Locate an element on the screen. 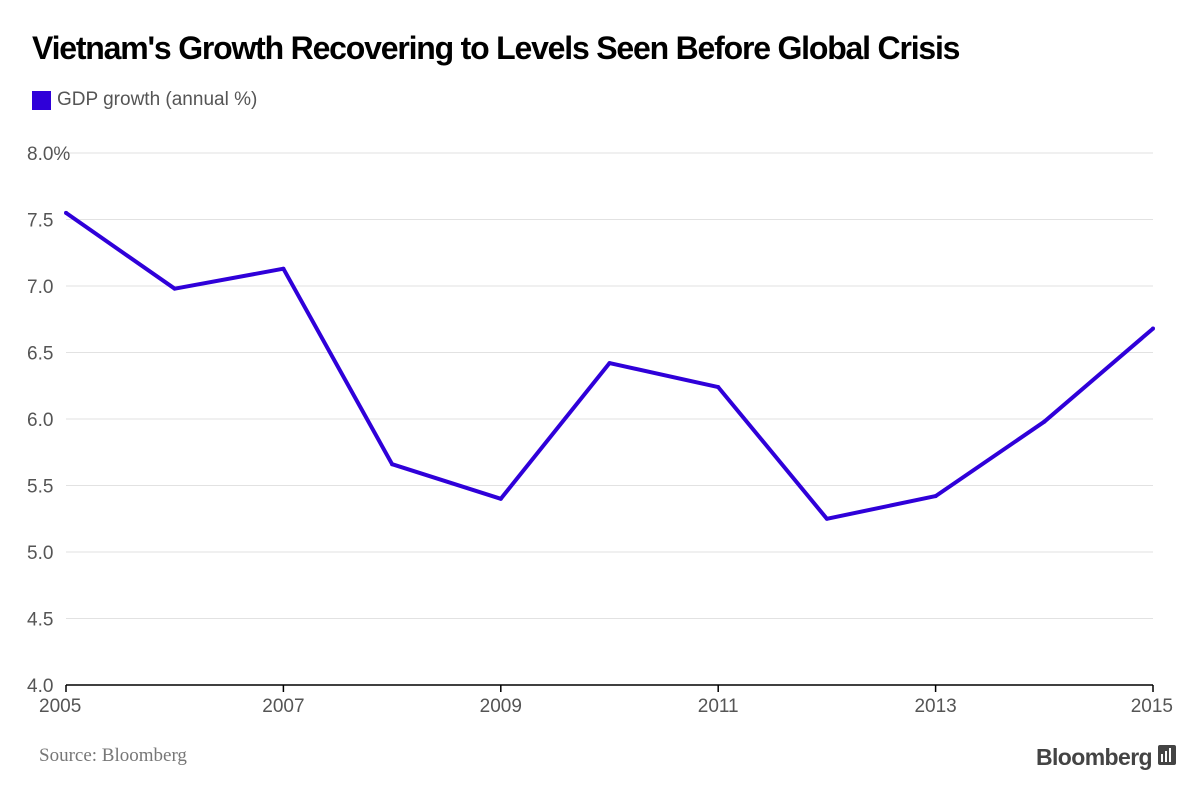 Image resolution: width=1200 pixels, height=801 pixels. y-tick-label: 4.0 is located at coordinates (40, 686).